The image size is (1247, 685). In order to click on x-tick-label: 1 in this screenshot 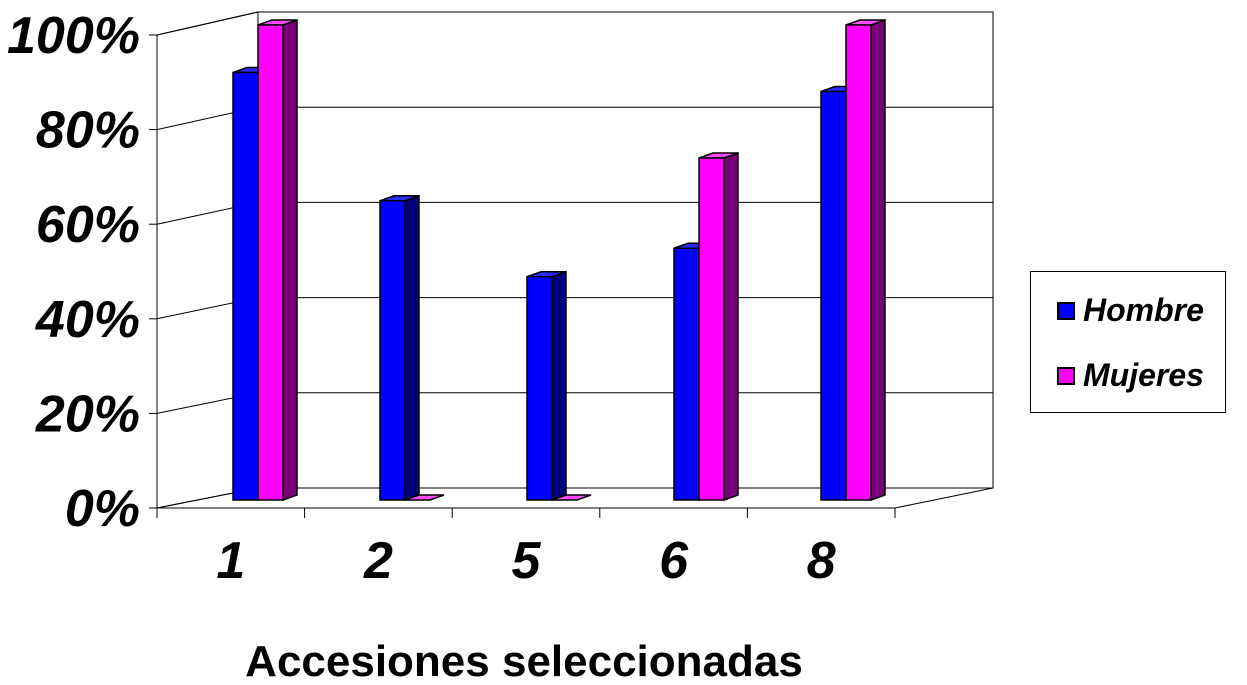, I will do `click(230, 561)`.